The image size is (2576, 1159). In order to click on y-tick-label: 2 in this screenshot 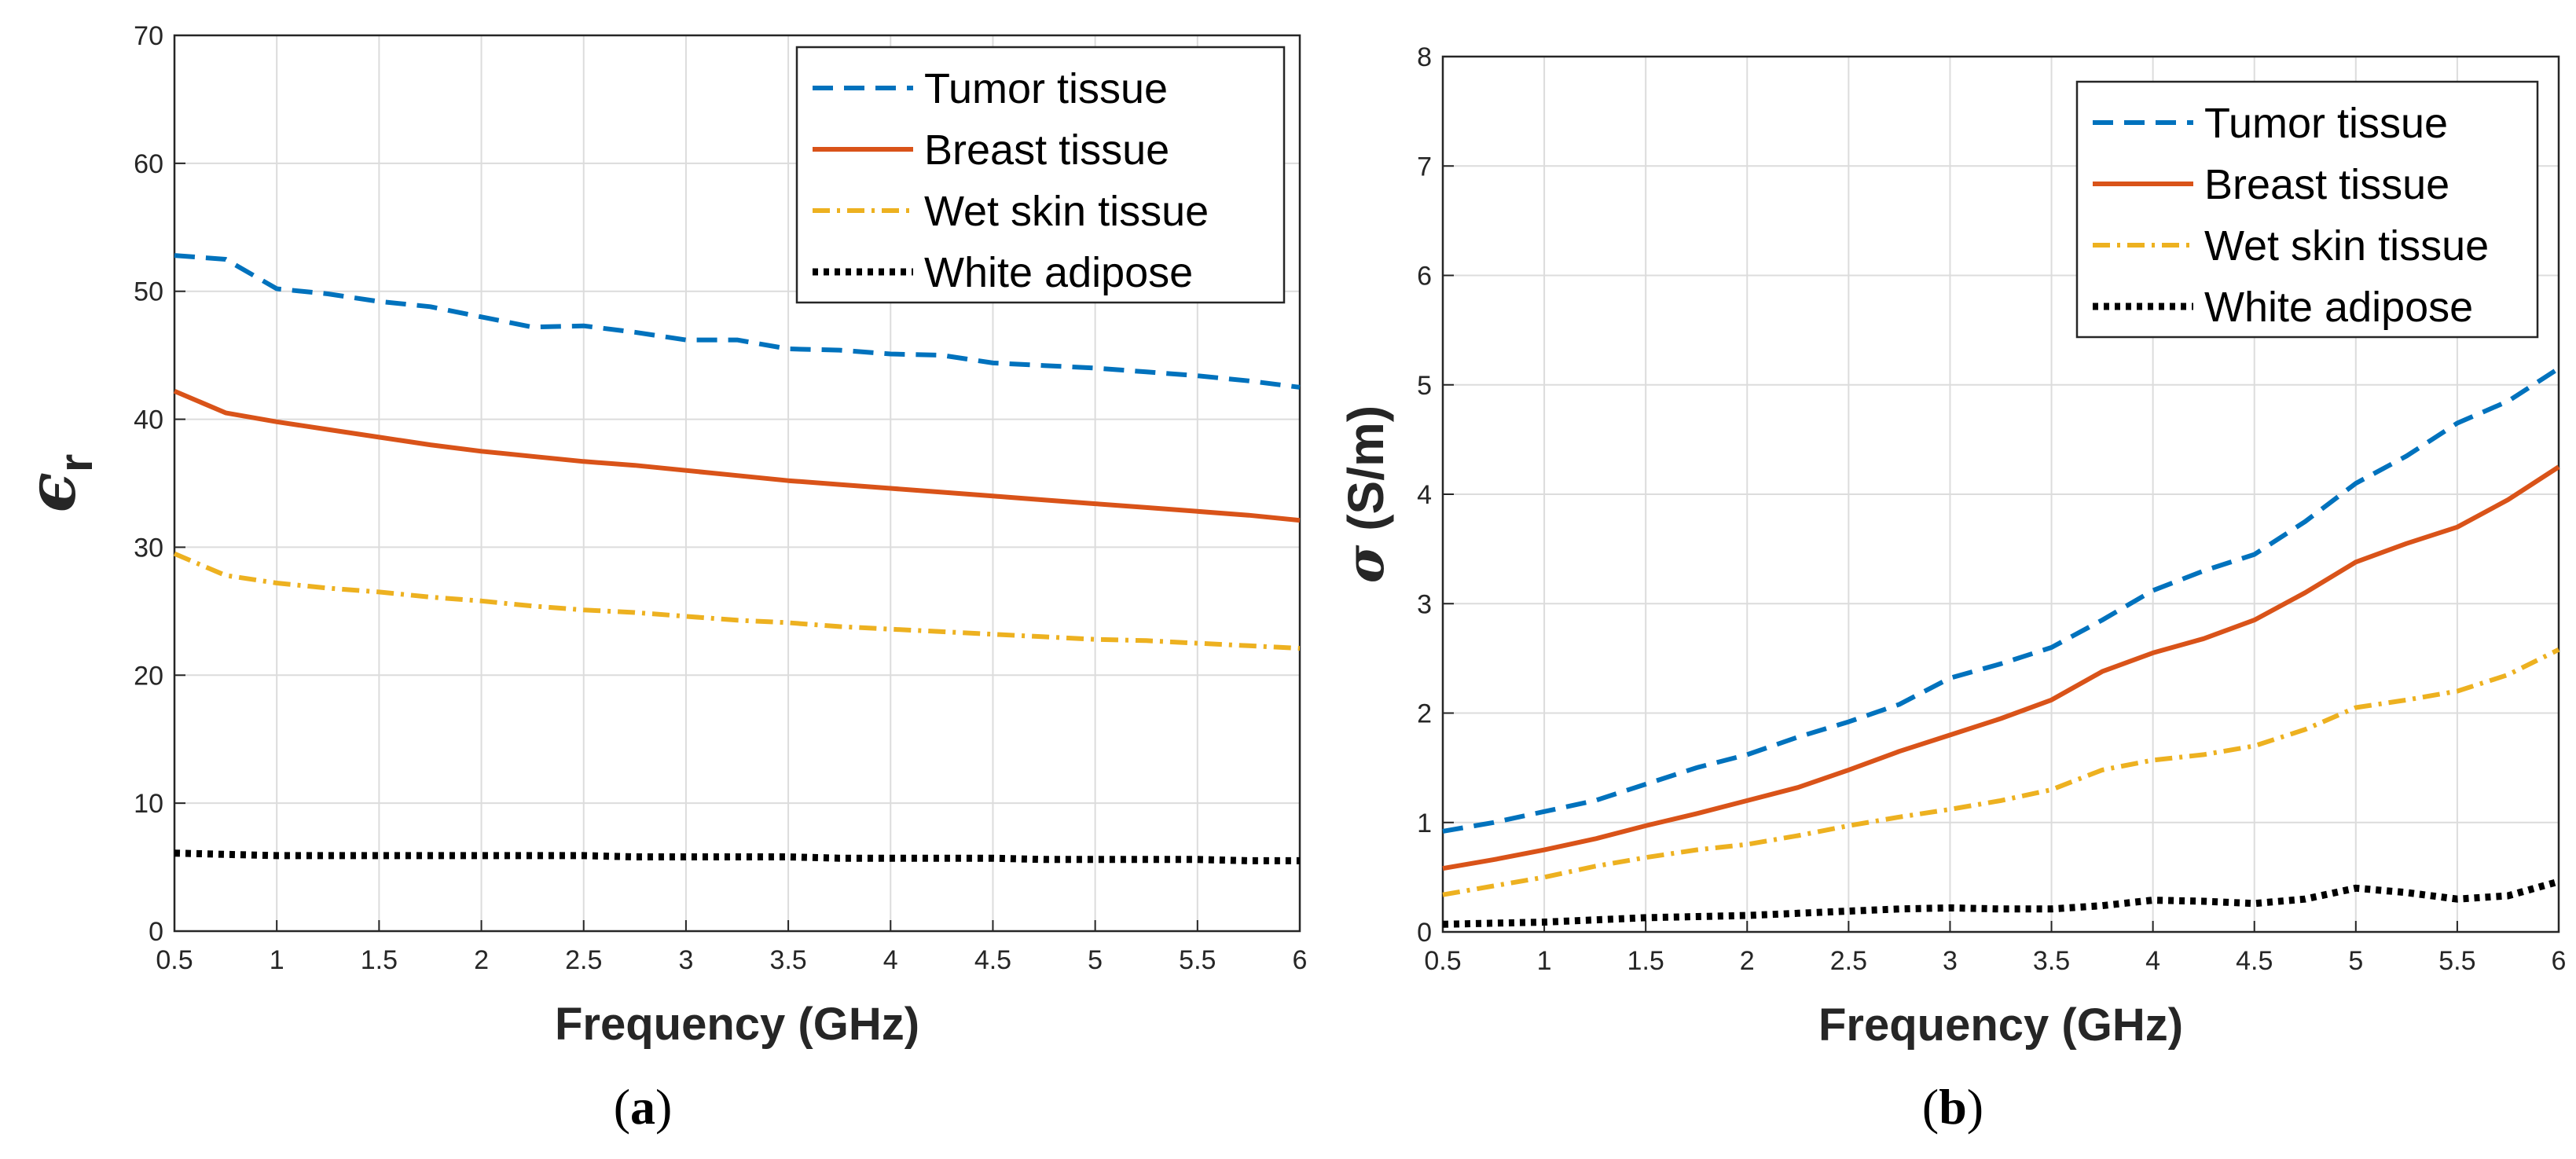, I will do `click(1424, 714)`.